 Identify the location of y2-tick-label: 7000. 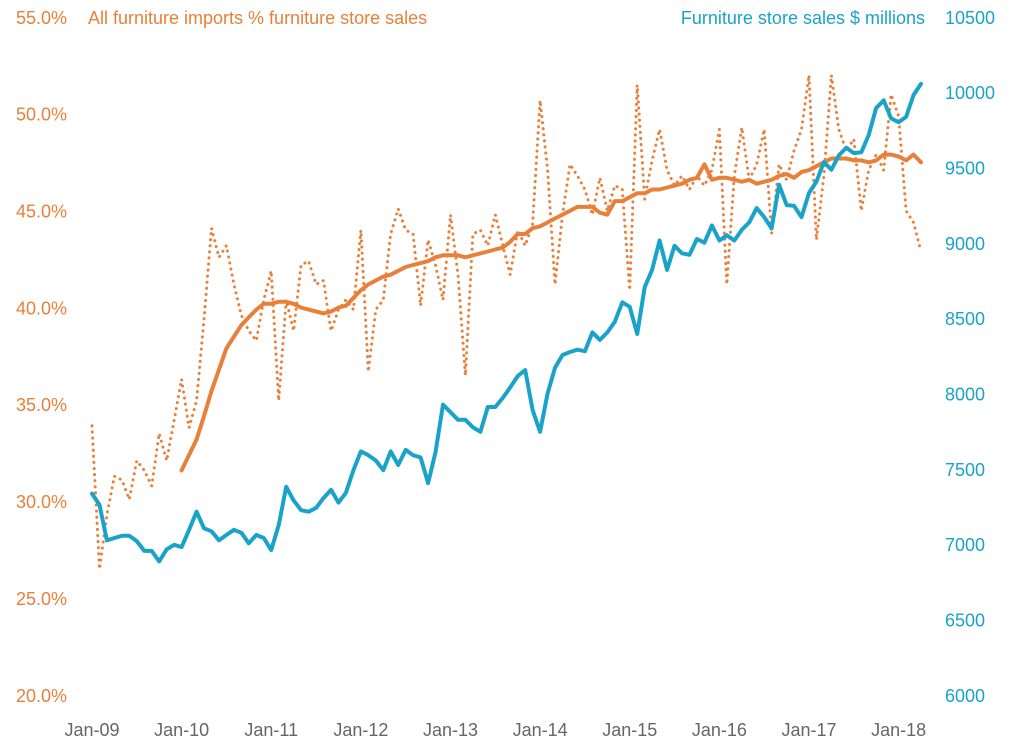
(965, 545).